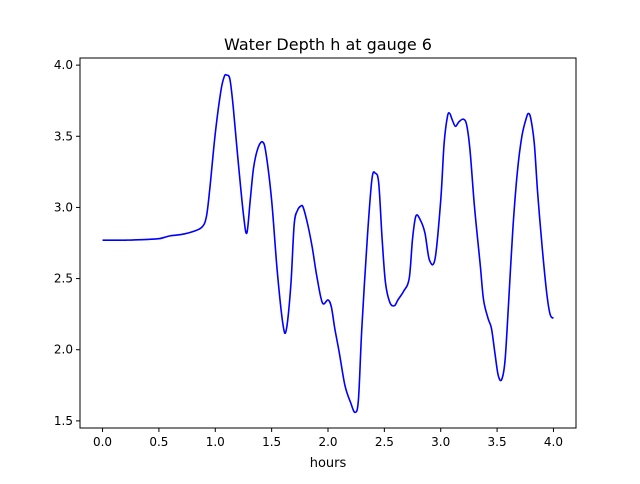 This screenshot has width=640, height=484. Describe the element at coordinates (63, 136) in the screenshot. I see `y-tick-label: 3.5` at that location.